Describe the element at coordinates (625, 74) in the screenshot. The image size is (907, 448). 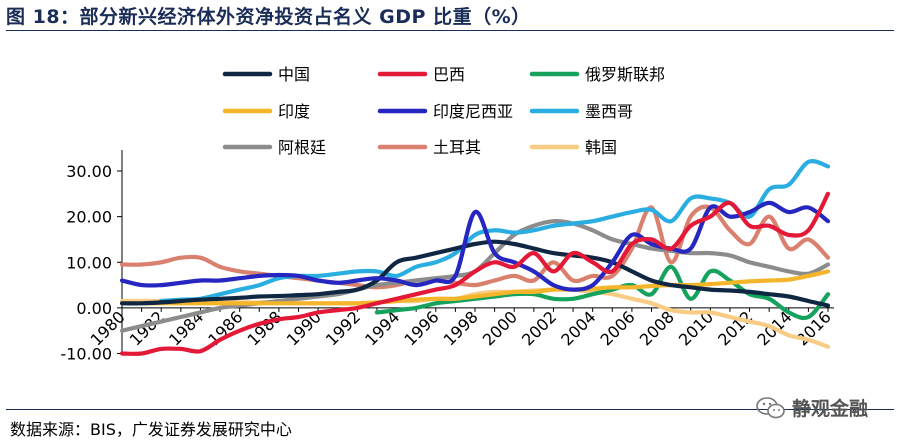
I see `legend-label-2: 俄罗斯联邦` at that location.